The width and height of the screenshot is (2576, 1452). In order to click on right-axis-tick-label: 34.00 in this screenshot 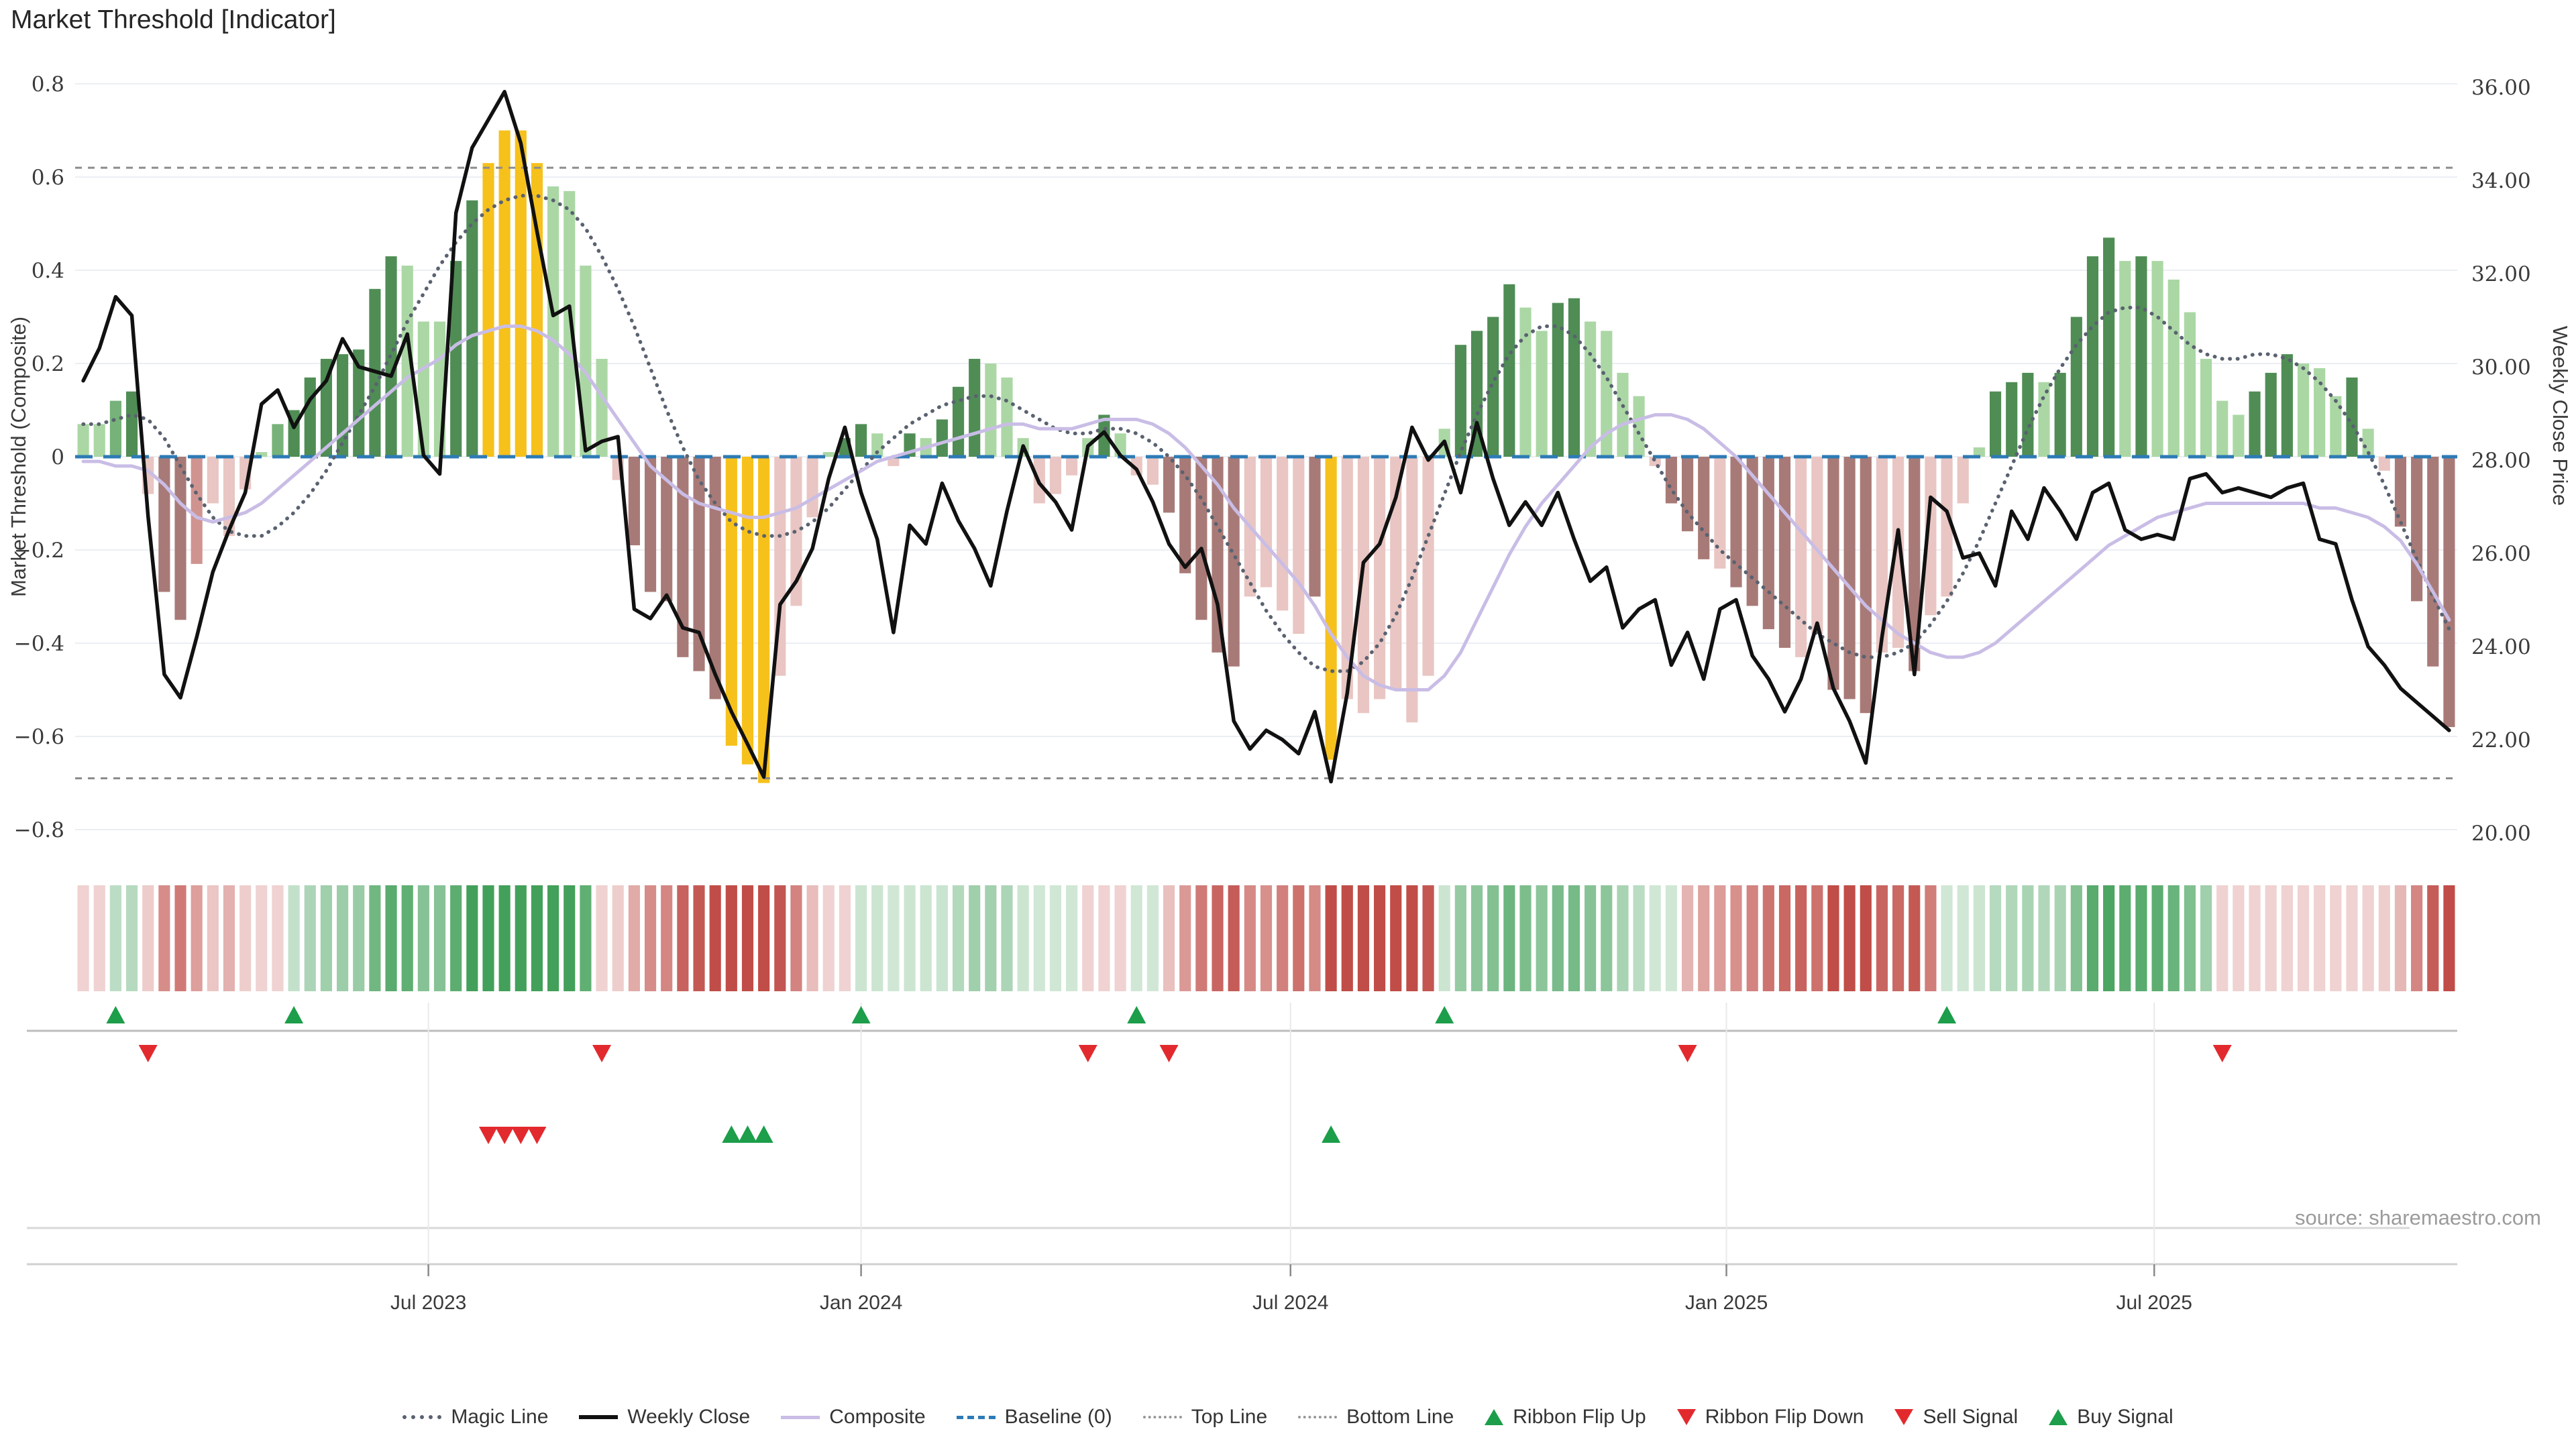, I will do `click(2501, 181)`.